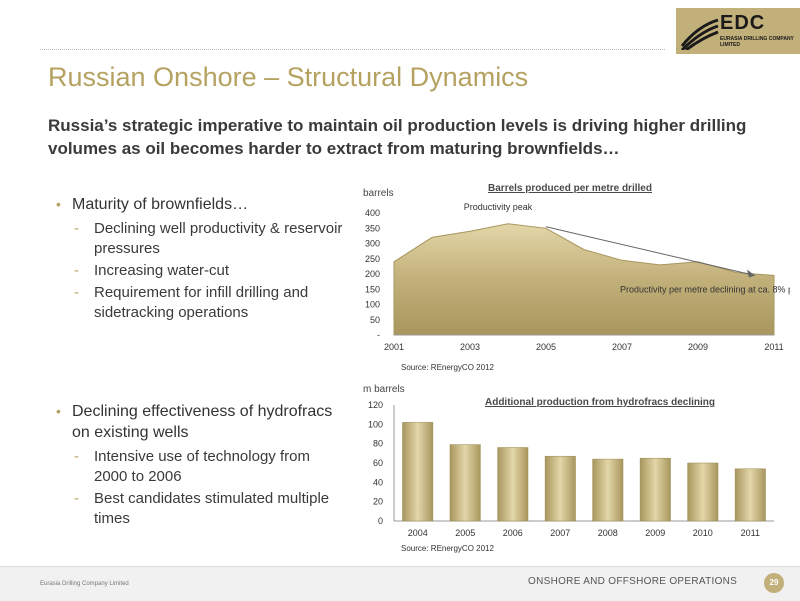 This screenshot has width=800, height=601. Describe the element at coordinates (498, 207) in the screenshot. I see `peak-annotation: Productivity peak` at that location.